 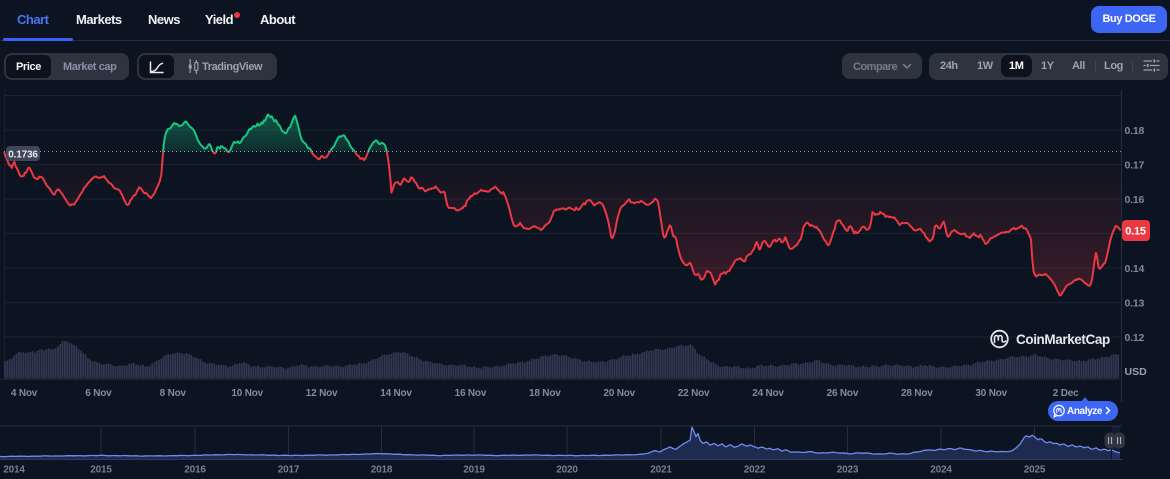 I want to click on svg-text: 0.14, so click(x=1135, y=269).